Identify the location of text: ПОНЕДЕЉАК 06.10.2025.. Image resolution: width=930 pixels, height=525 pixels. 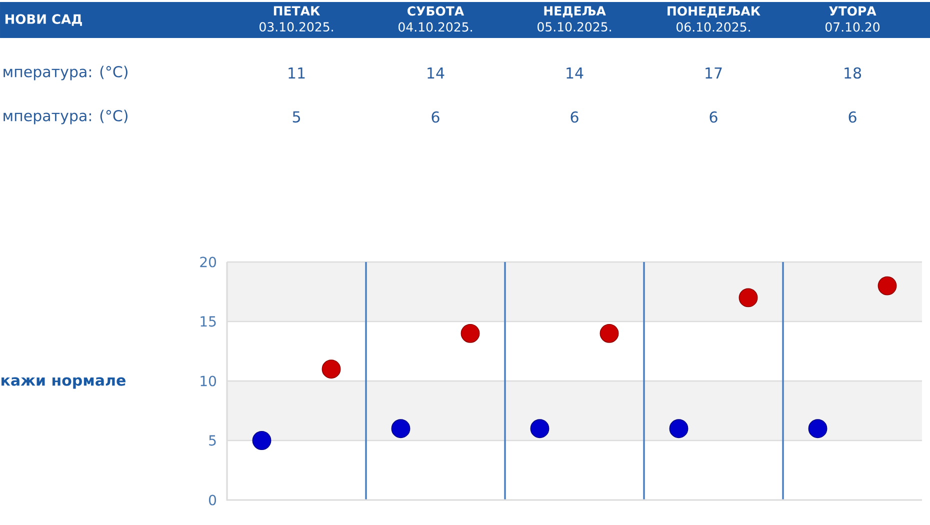
(714, 19).